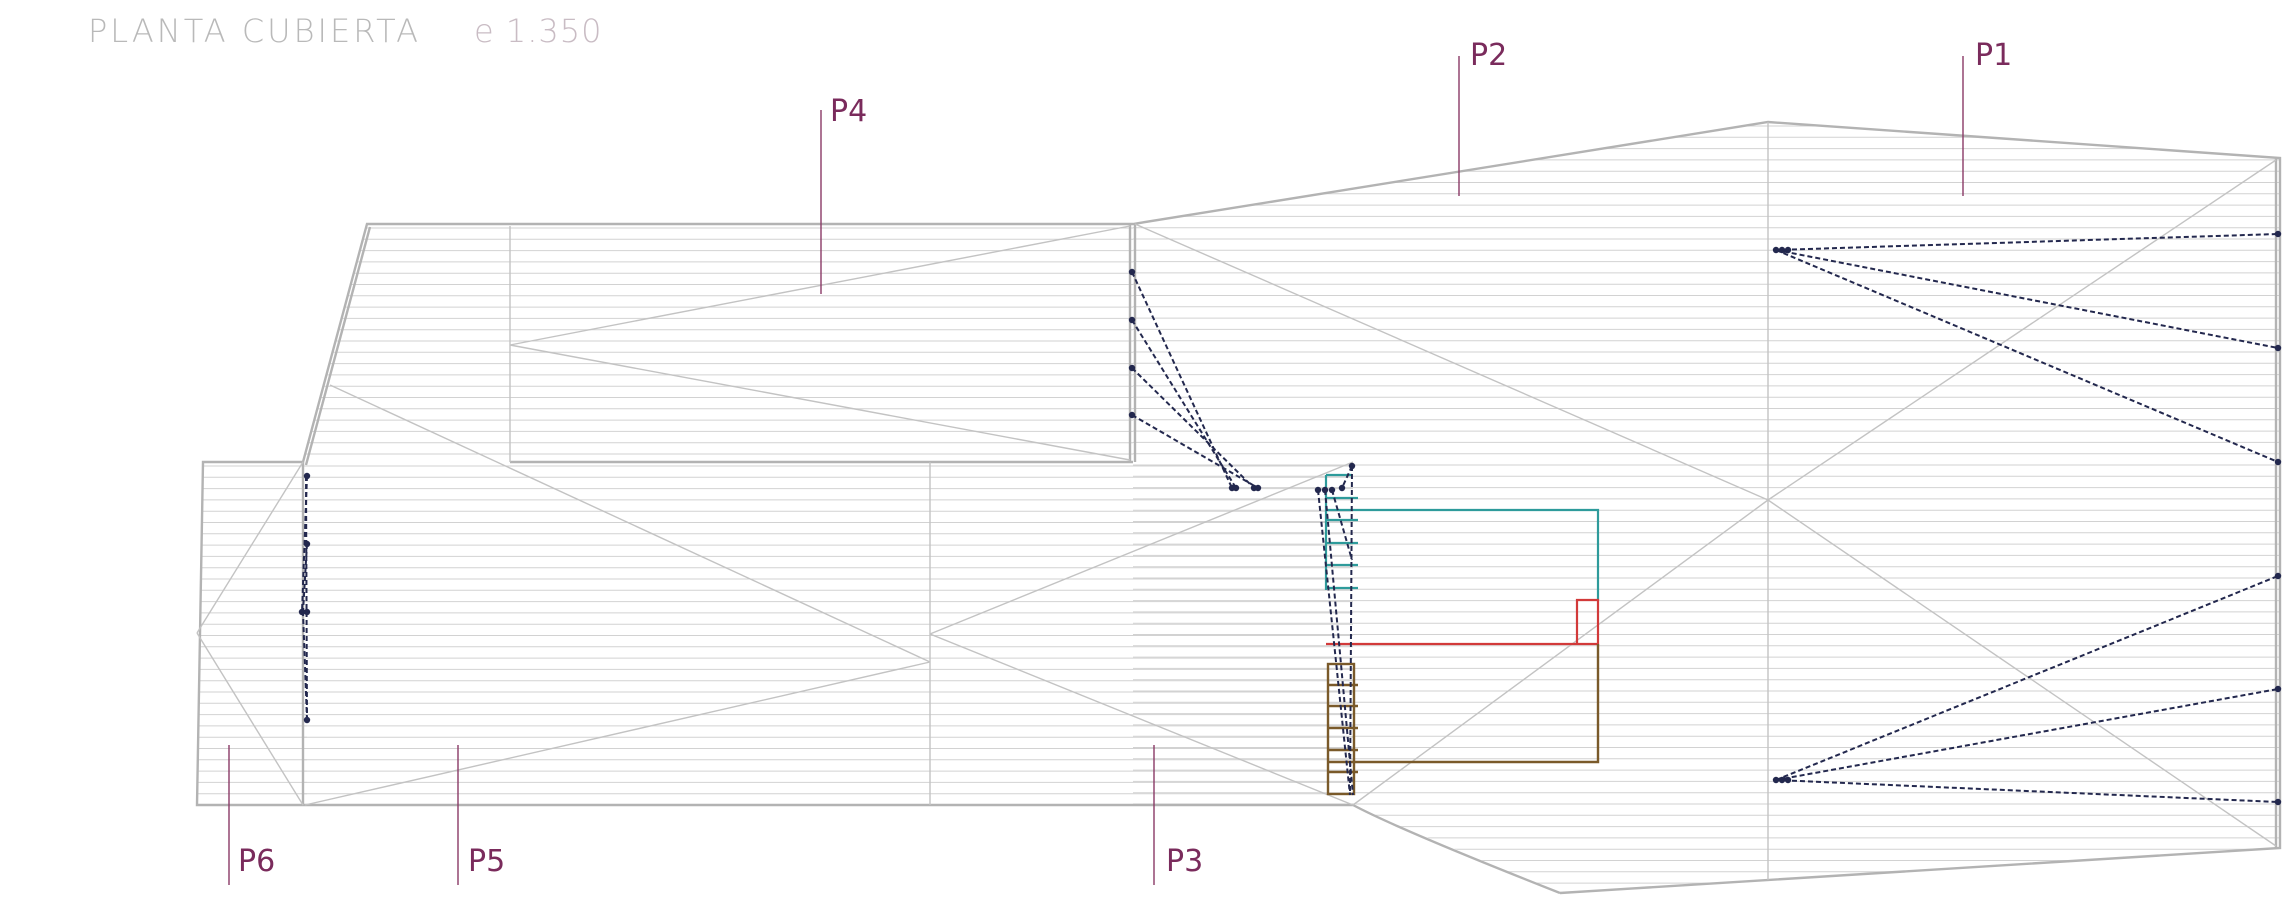 This screenshot has width=2291, height=899. What do you see at coordinates (487, 861) in the screenshot?
I see `label-p5: P5` at bounding box center [487, 861].